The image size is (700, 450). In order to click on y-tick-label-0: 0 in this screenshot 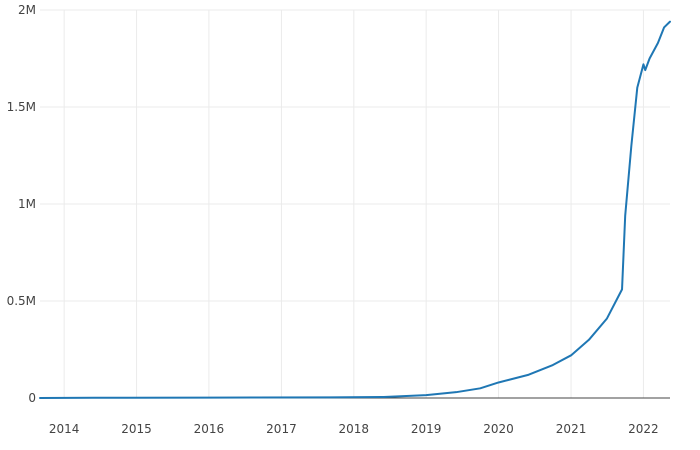, I will do `click(32, 398)`.